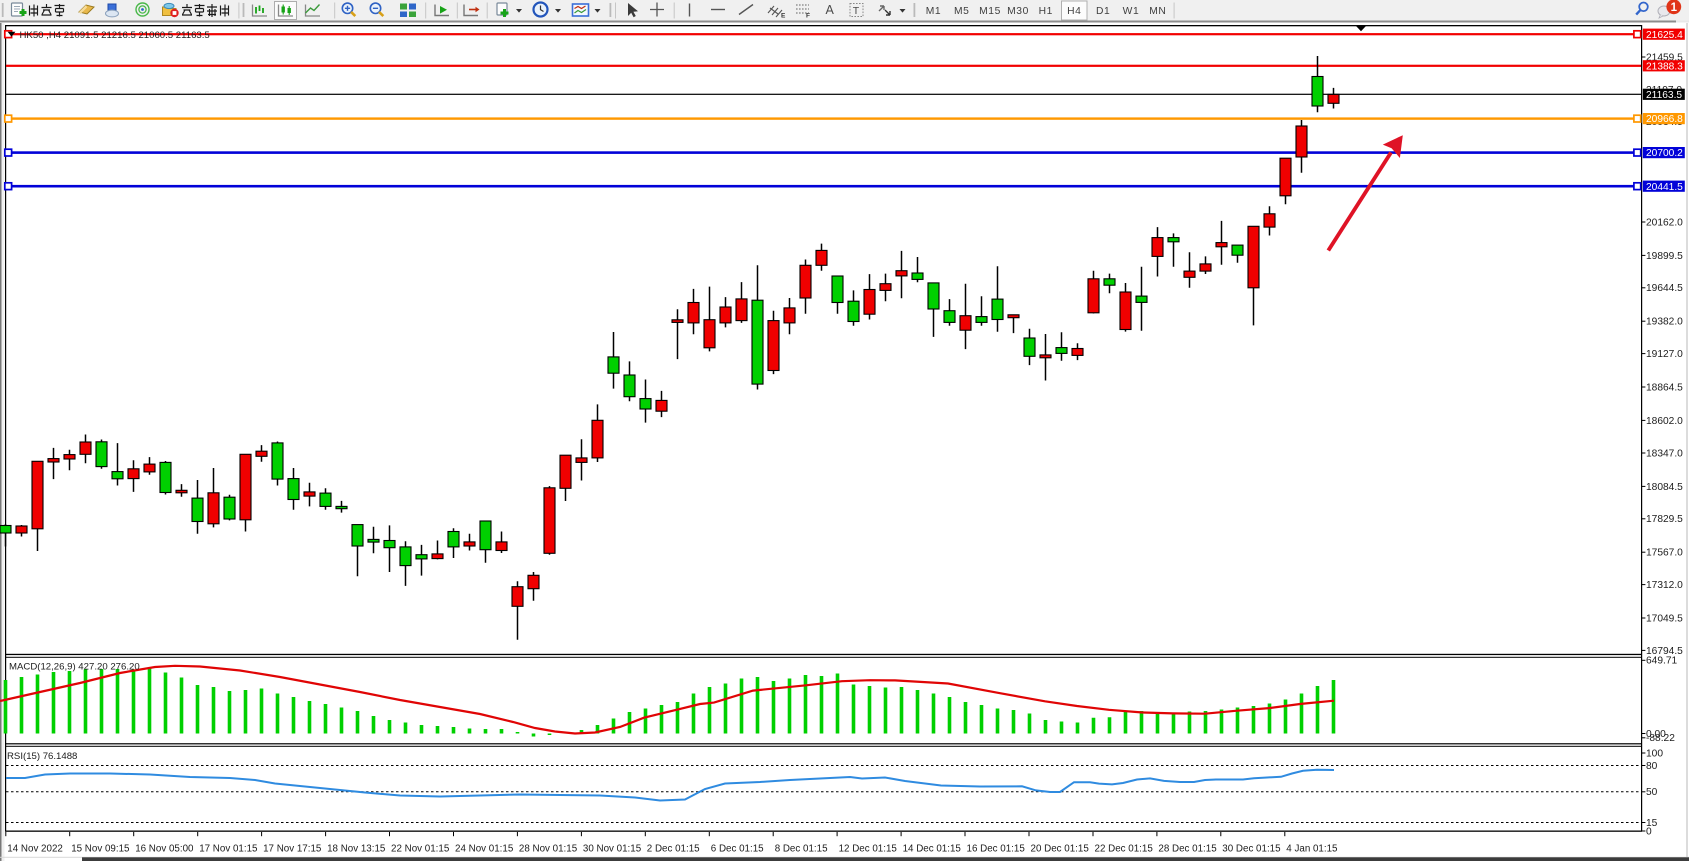 Image resolution: width=1689 pixels, height=866 pixels. I want to click on svg-text: 15, so click(1652, 823).